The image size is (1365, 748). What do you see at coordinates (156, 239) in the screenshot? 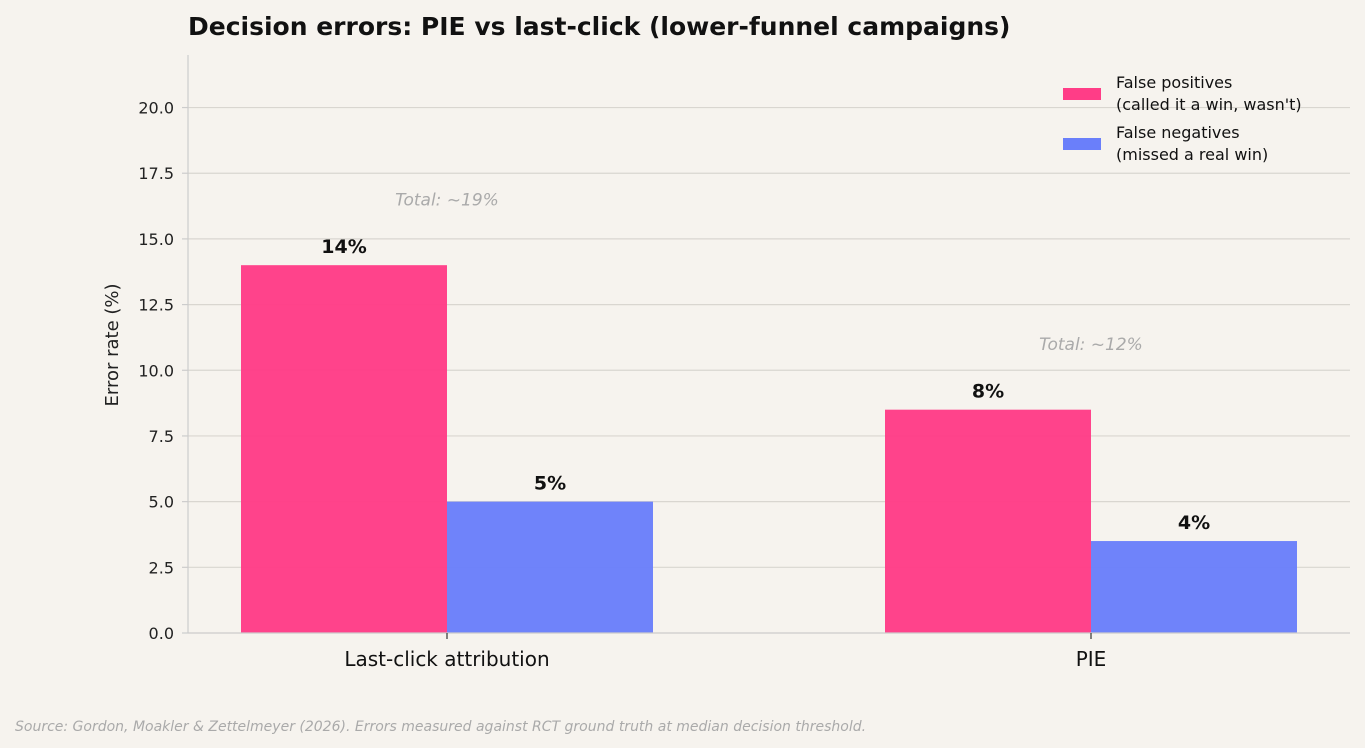
I see `y-tick-label: 15.0` at bounding box center [156, 239].